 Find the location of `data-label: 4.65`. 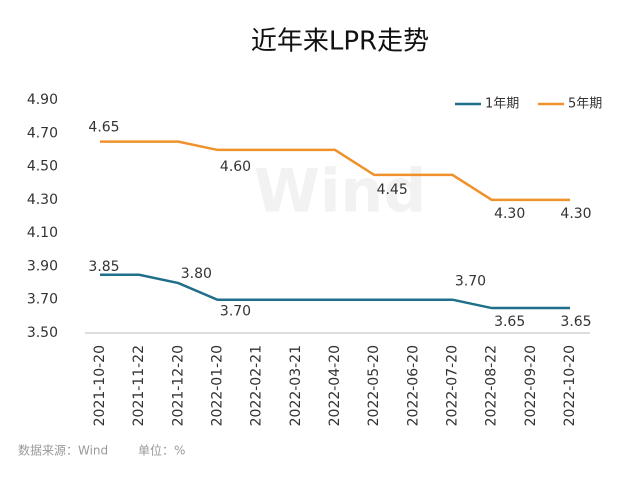

data-label: 4.65 is located at coordinates (103, 128).